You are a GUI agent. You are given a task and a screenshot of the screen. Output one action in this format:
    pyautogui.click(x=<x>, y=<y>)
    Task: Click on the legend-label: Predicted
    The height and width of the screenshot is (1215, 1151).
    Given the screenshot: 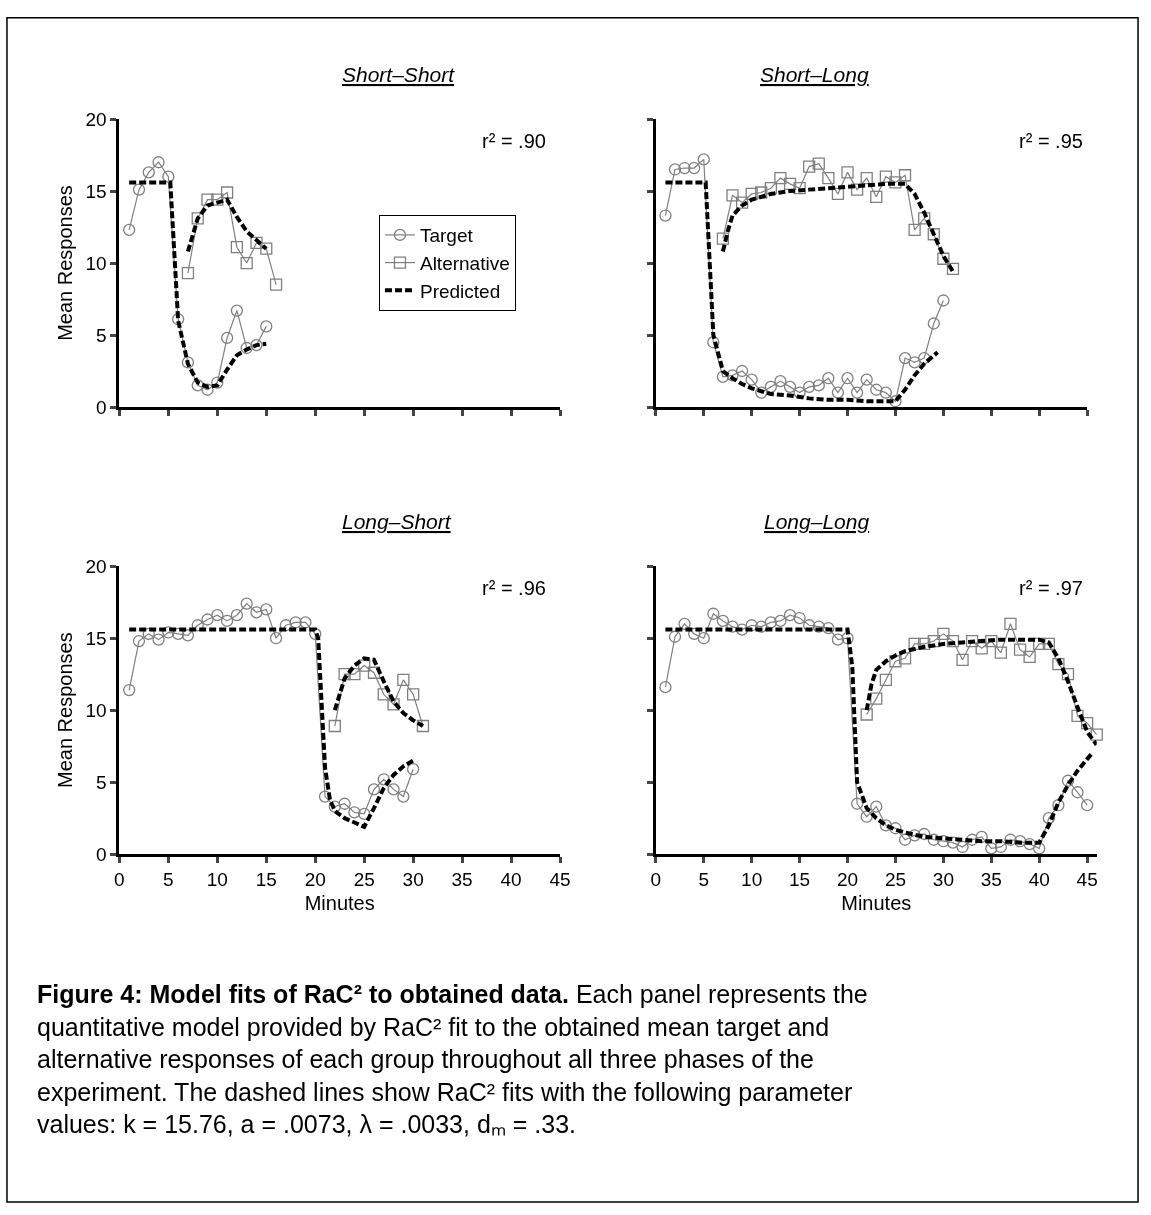 What is the action you would take?
    pyautogui.click(x=460, y=291)
    